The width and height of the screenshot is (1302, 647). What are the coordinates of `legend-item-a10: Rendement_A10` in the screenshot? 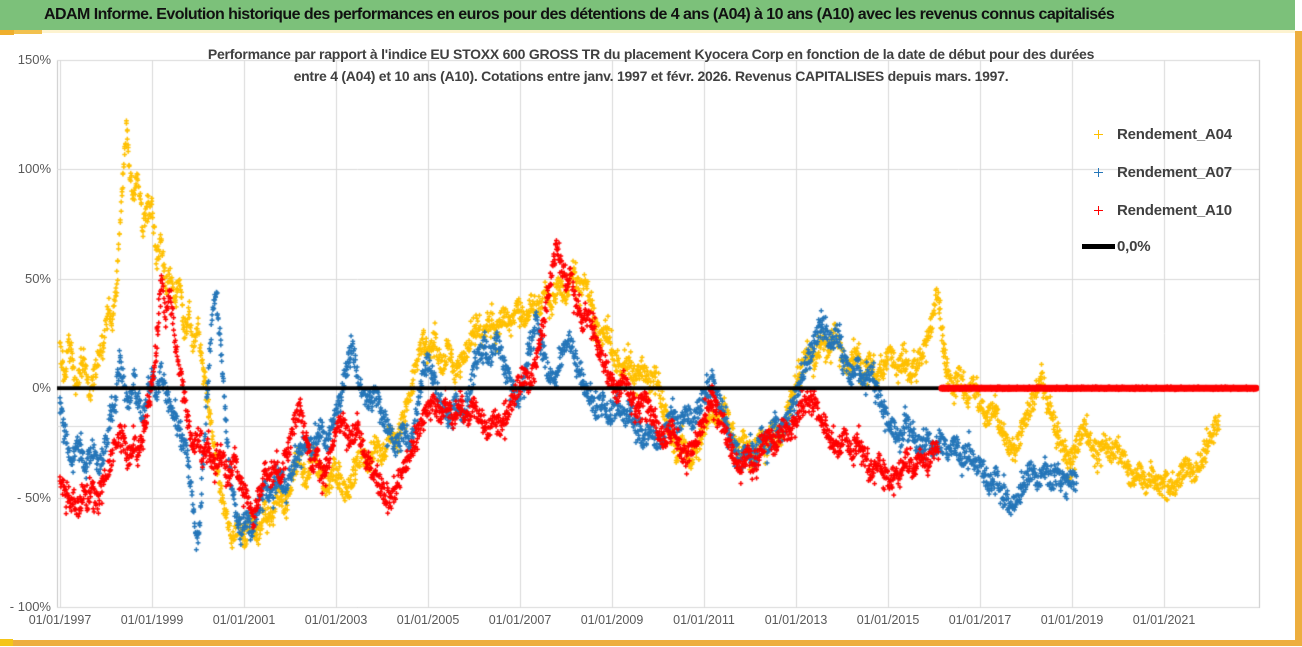 It's located at (1163, 210).